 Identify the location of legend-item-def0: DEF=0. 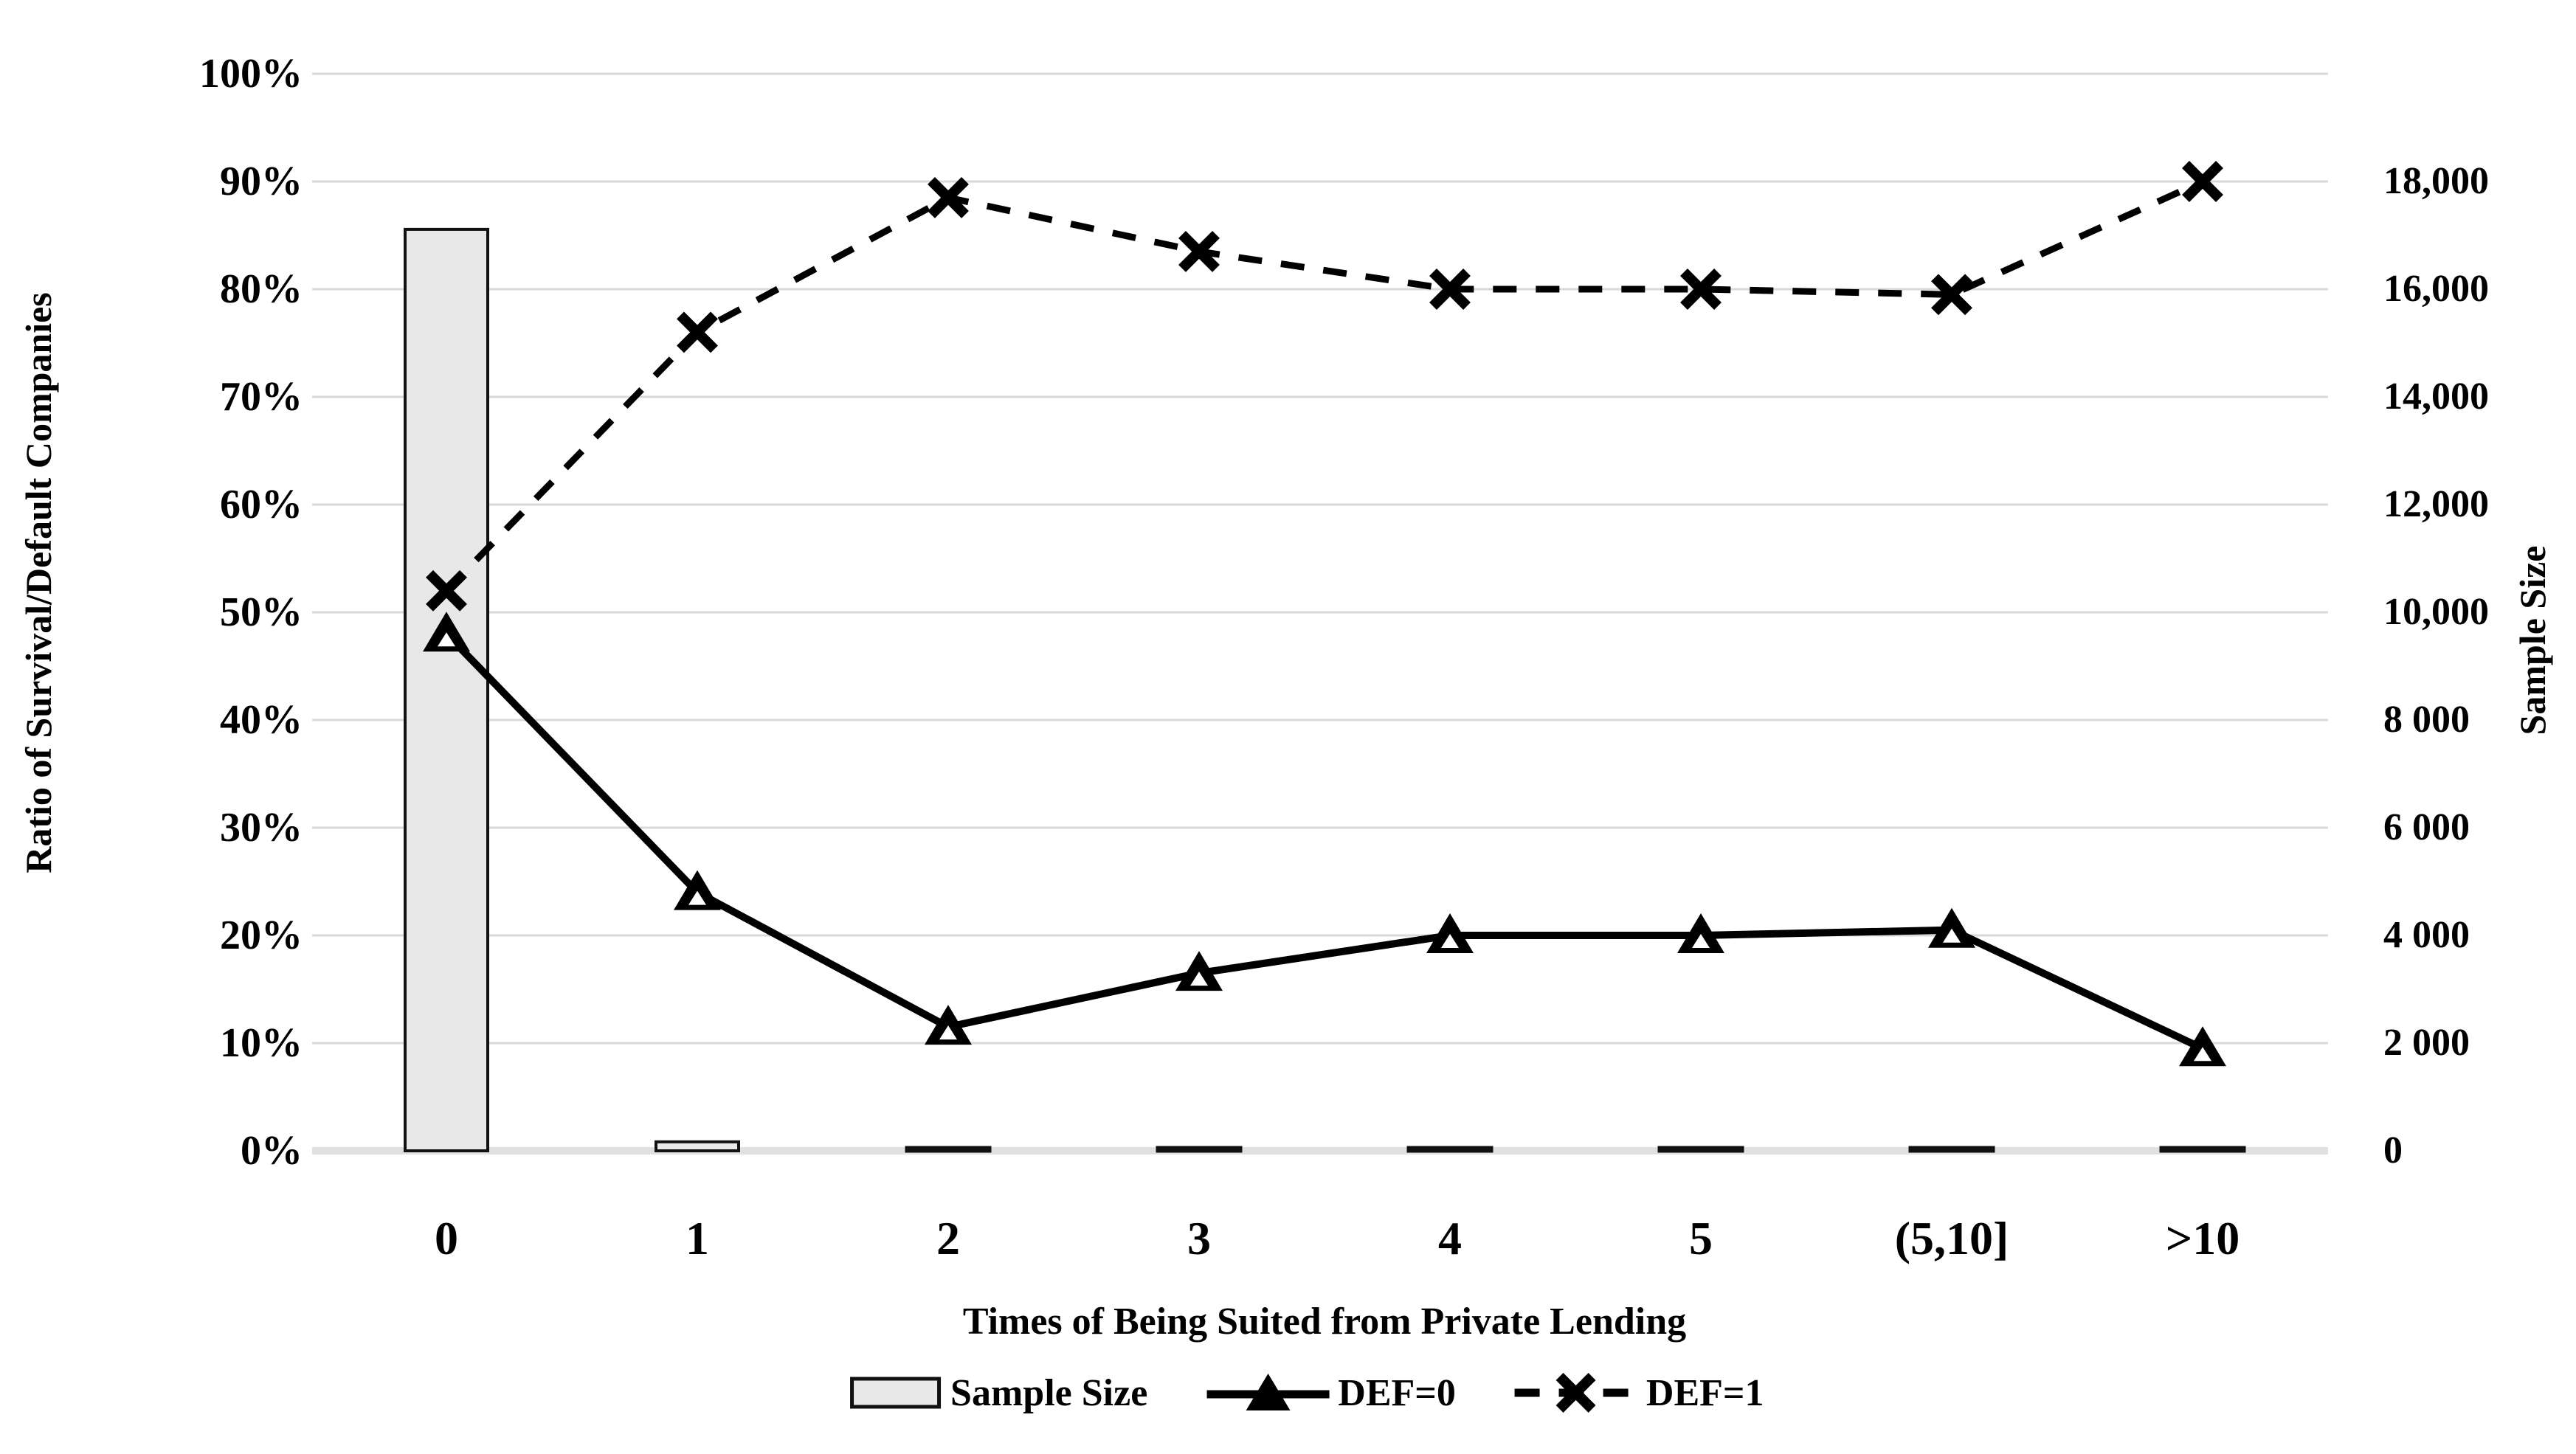
(1330, 1392).